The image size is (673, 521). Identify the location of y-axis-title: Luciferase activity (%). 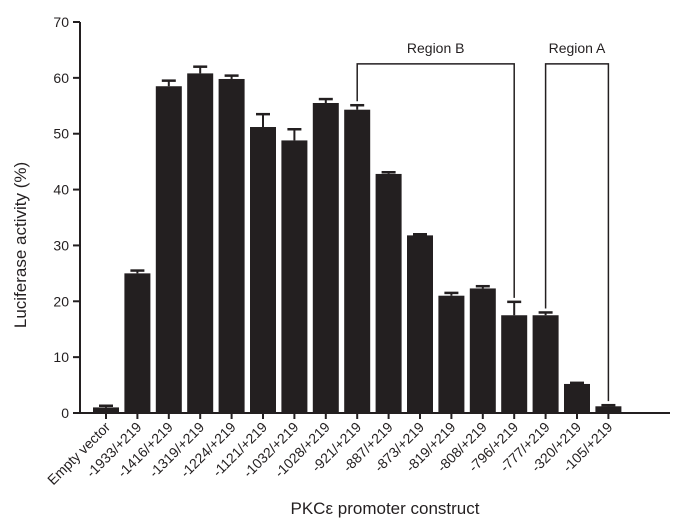
(20, 245).